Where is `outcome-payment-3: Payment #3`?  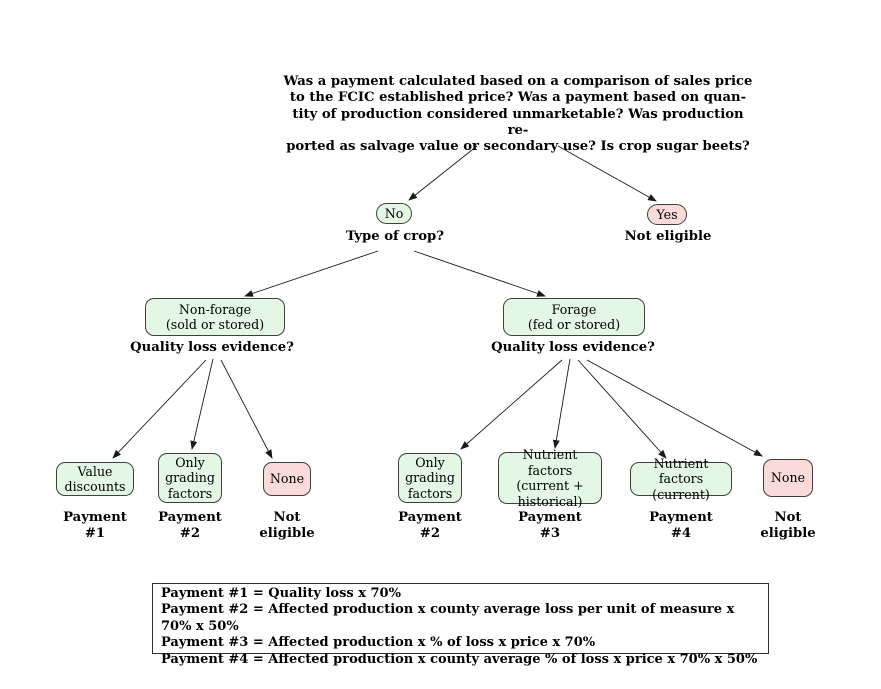 outcome-payment-3: Payment #3 is located at coordinates (550, 525).